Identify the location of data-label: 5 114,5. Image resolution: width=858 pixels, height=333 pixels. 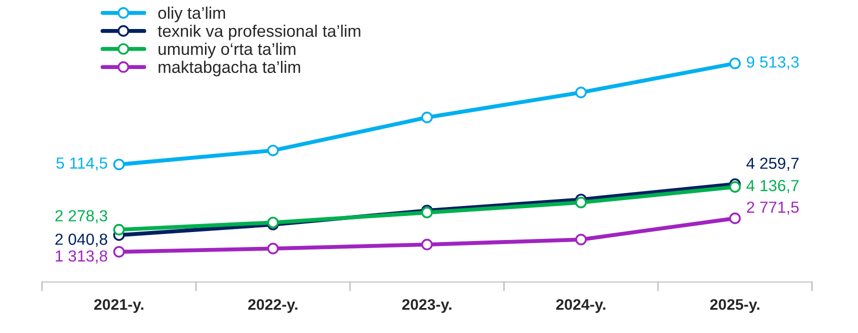
(82, 164).